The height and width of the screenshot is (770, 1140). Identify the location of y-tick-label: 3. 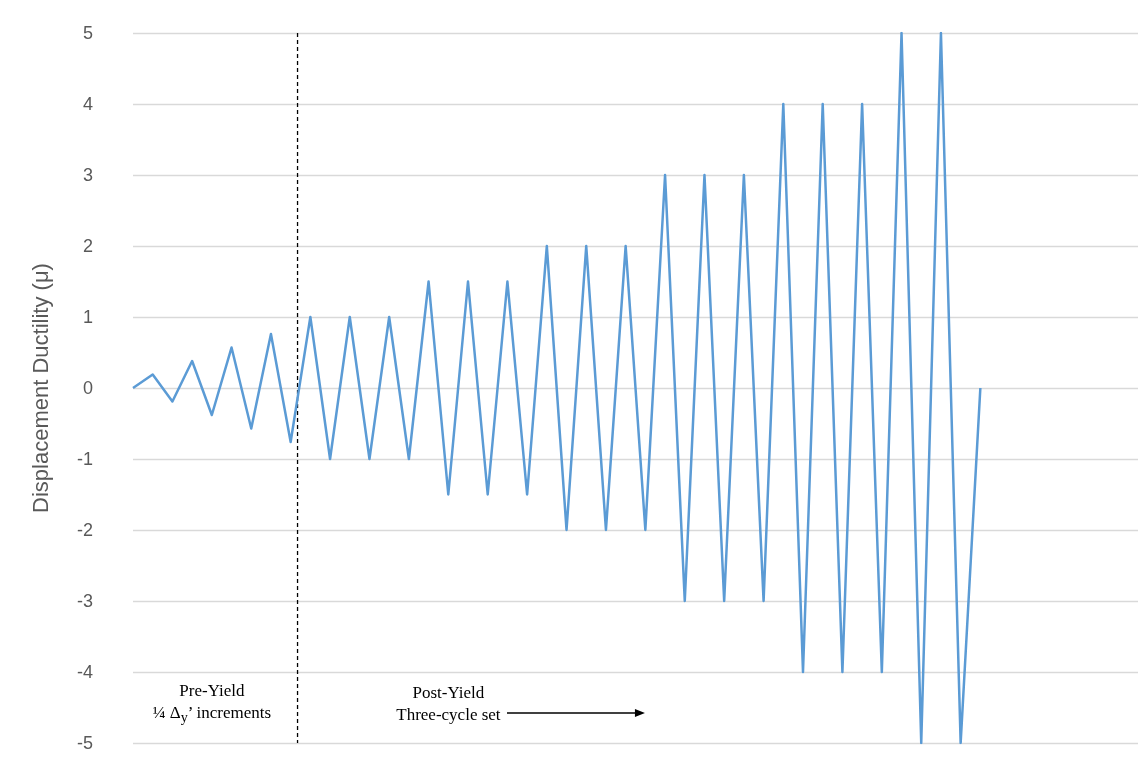
(87, 175).